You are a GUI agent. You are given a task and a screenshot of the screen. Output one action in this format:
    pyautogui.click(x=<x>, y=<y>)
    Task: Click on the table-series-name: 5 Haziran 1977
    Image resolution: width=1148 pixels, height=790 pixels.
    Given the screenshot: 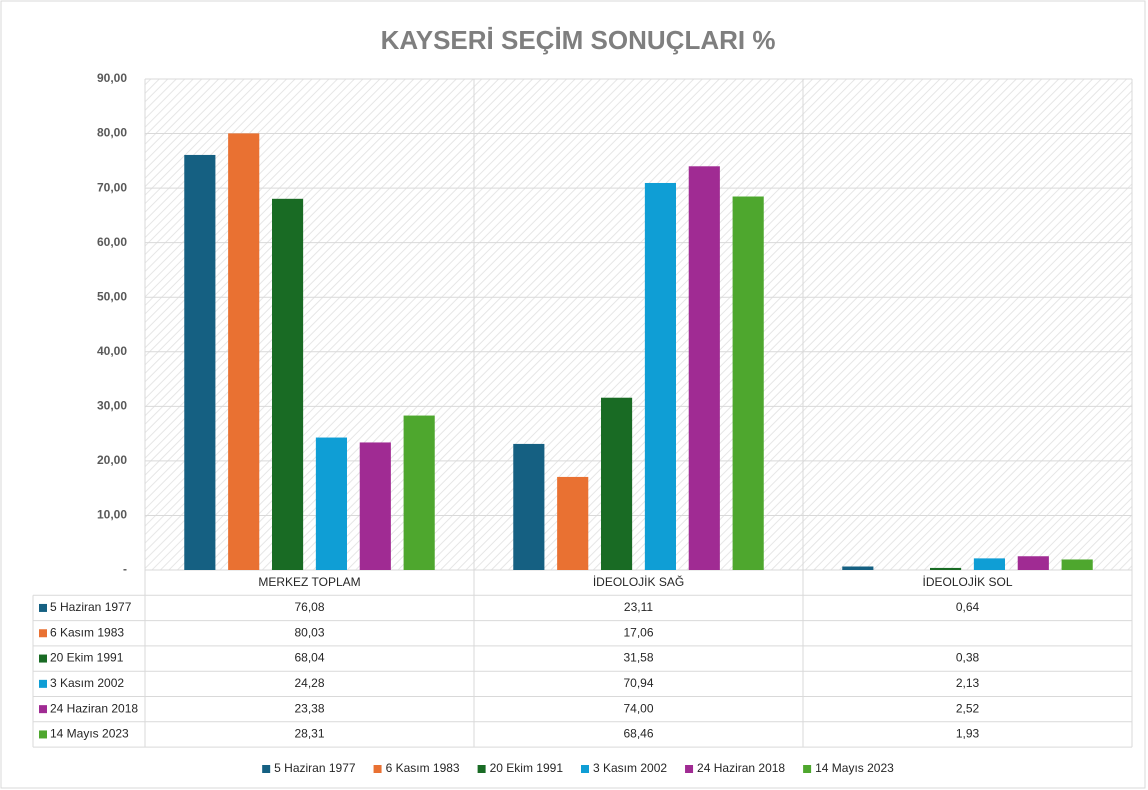 What is the action you would take?
    pyautogui.click(x=91, y=607)
    